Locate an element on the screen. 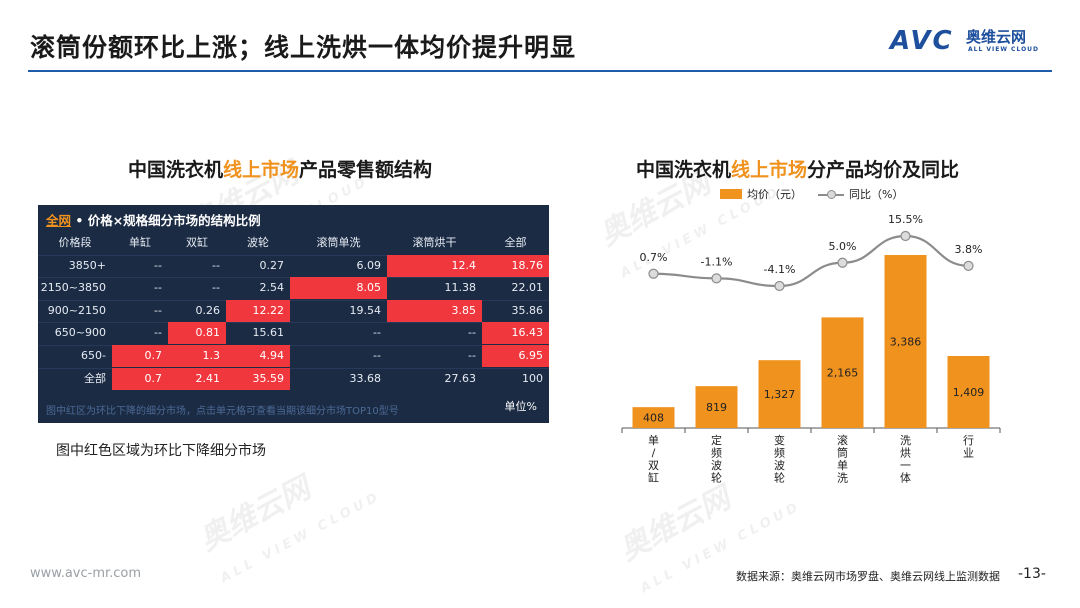 The image size is (1080, 608). table-cell: 2.54 is located at coordinates (272, 288).